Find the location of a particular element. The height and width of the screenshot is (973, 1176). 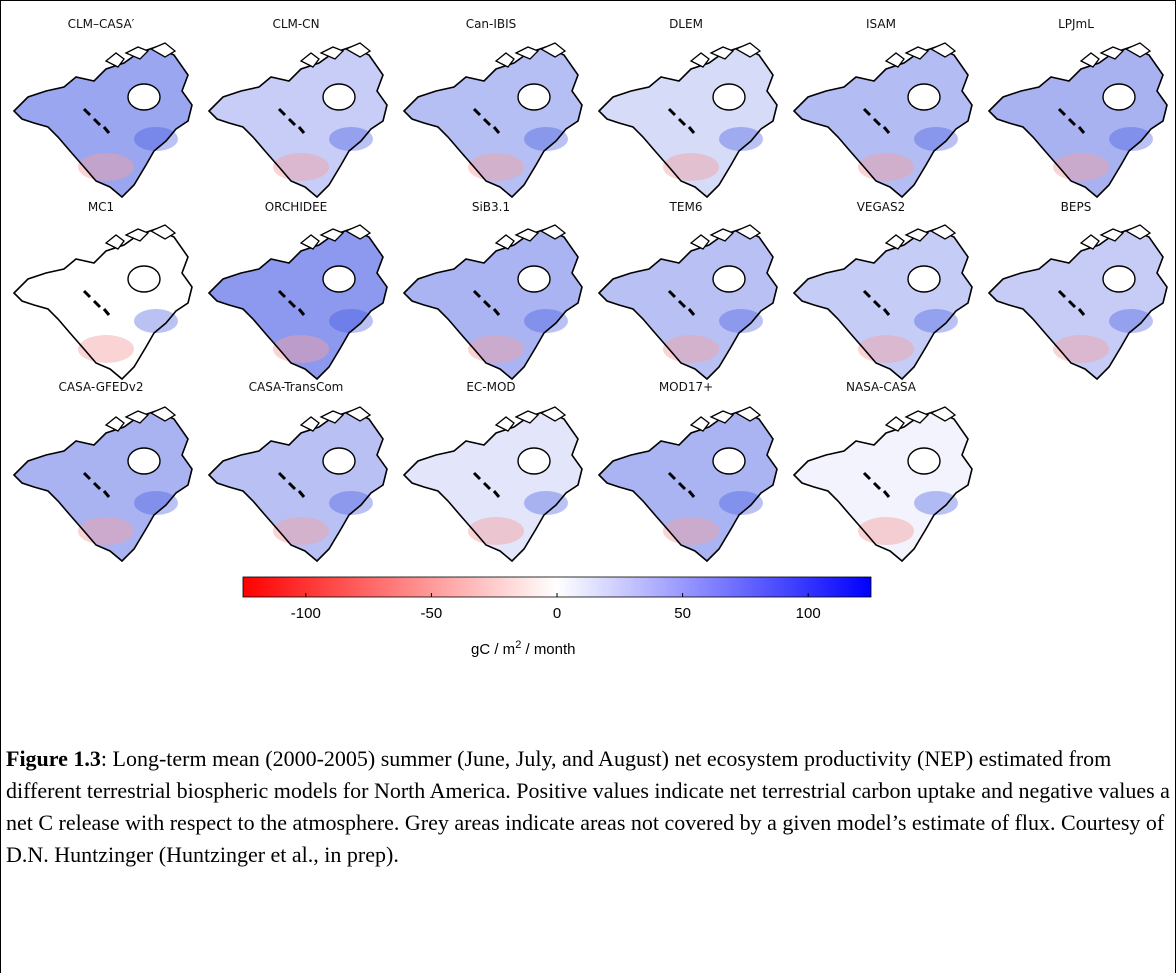

panel-title: TEM6 is located at coordinates (686, 207).